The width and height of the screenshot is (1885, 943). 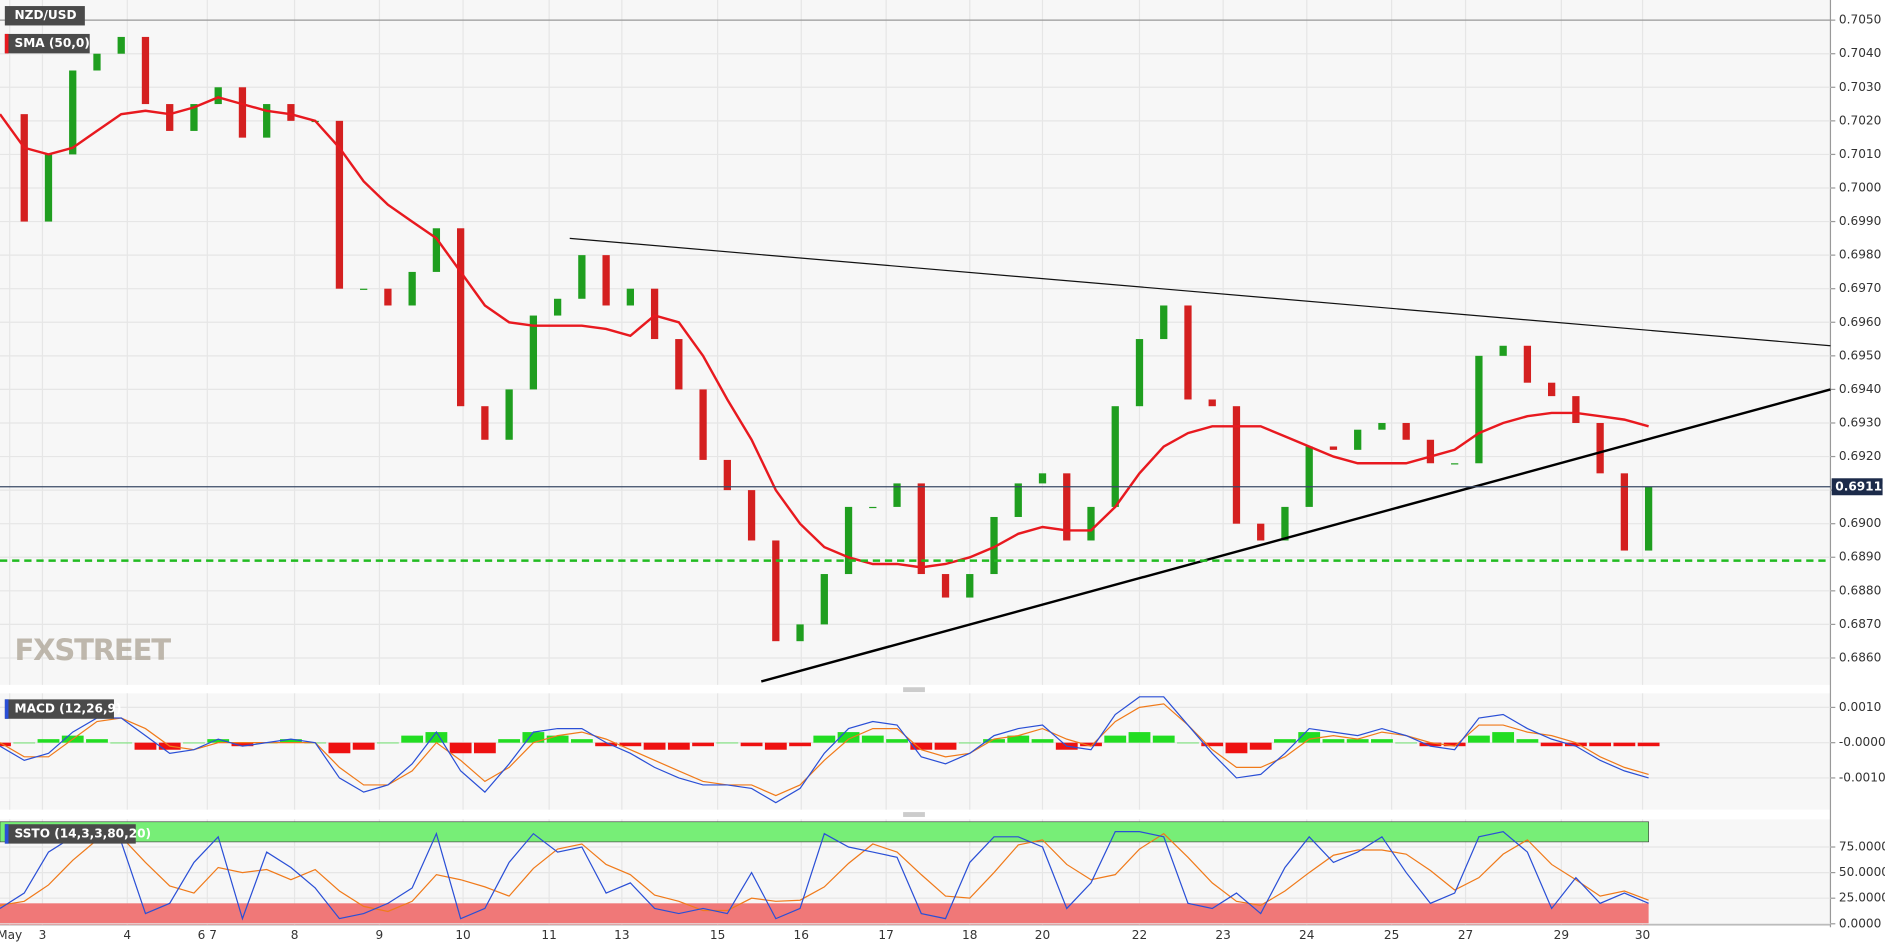 What do you see at coordinates (1860, 154) in the screenshot?
I see `y-tick-label: 0.7010` at bounding box center [1860, 154].